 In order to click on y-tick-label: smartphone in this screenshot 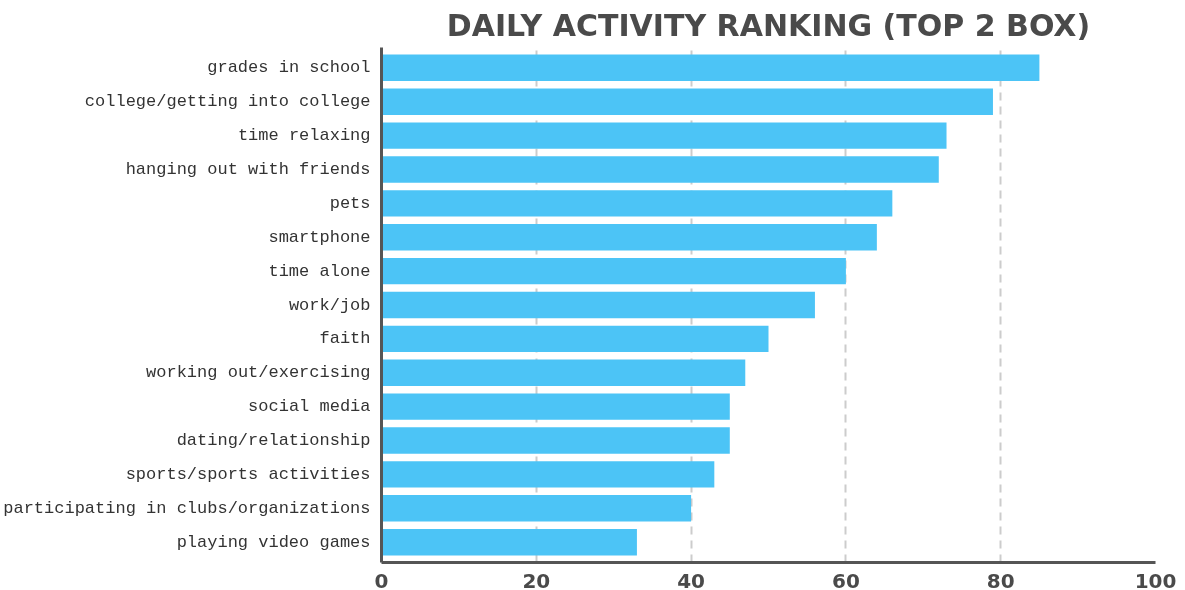, I will do `click(319, 237)`.